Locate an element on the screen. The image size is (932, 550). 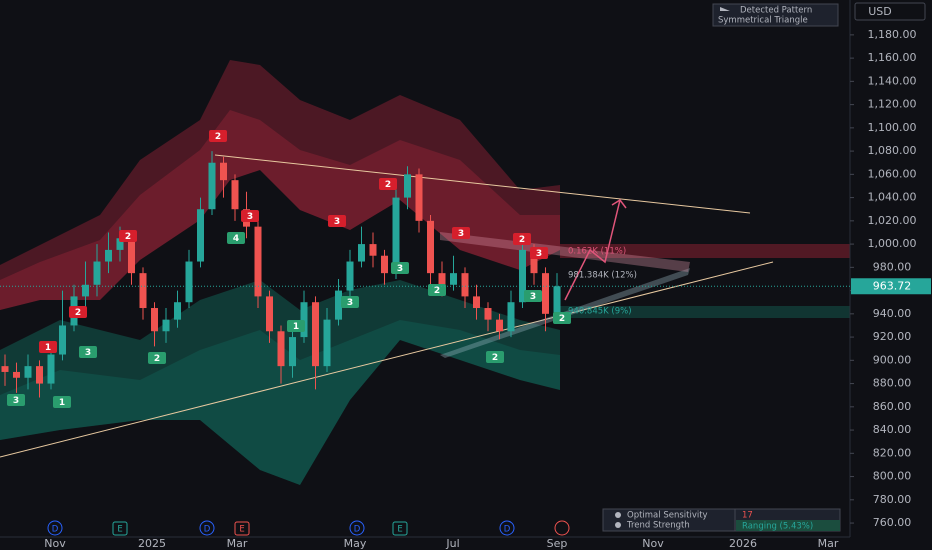
x-tick-label: May is located at coordinates (355, 543).